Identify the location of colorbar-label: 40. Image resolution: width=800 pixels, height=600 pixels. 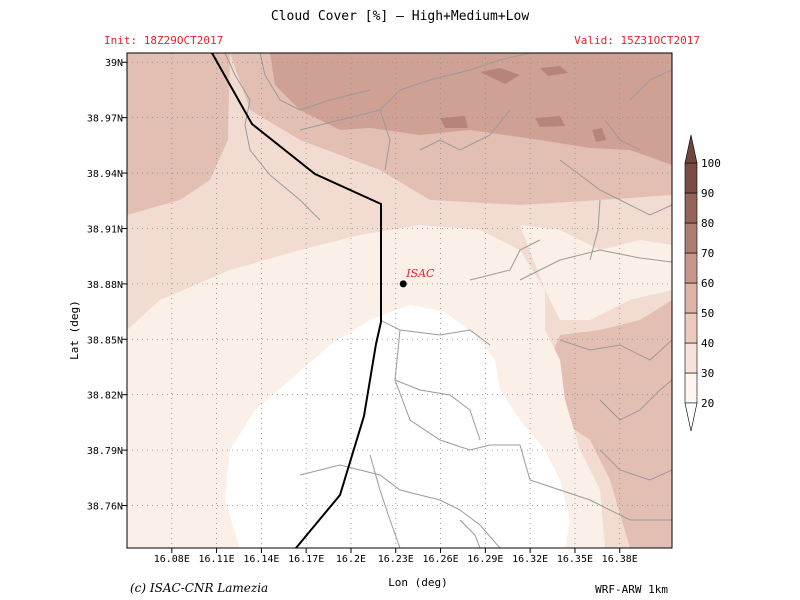
(707, 343).